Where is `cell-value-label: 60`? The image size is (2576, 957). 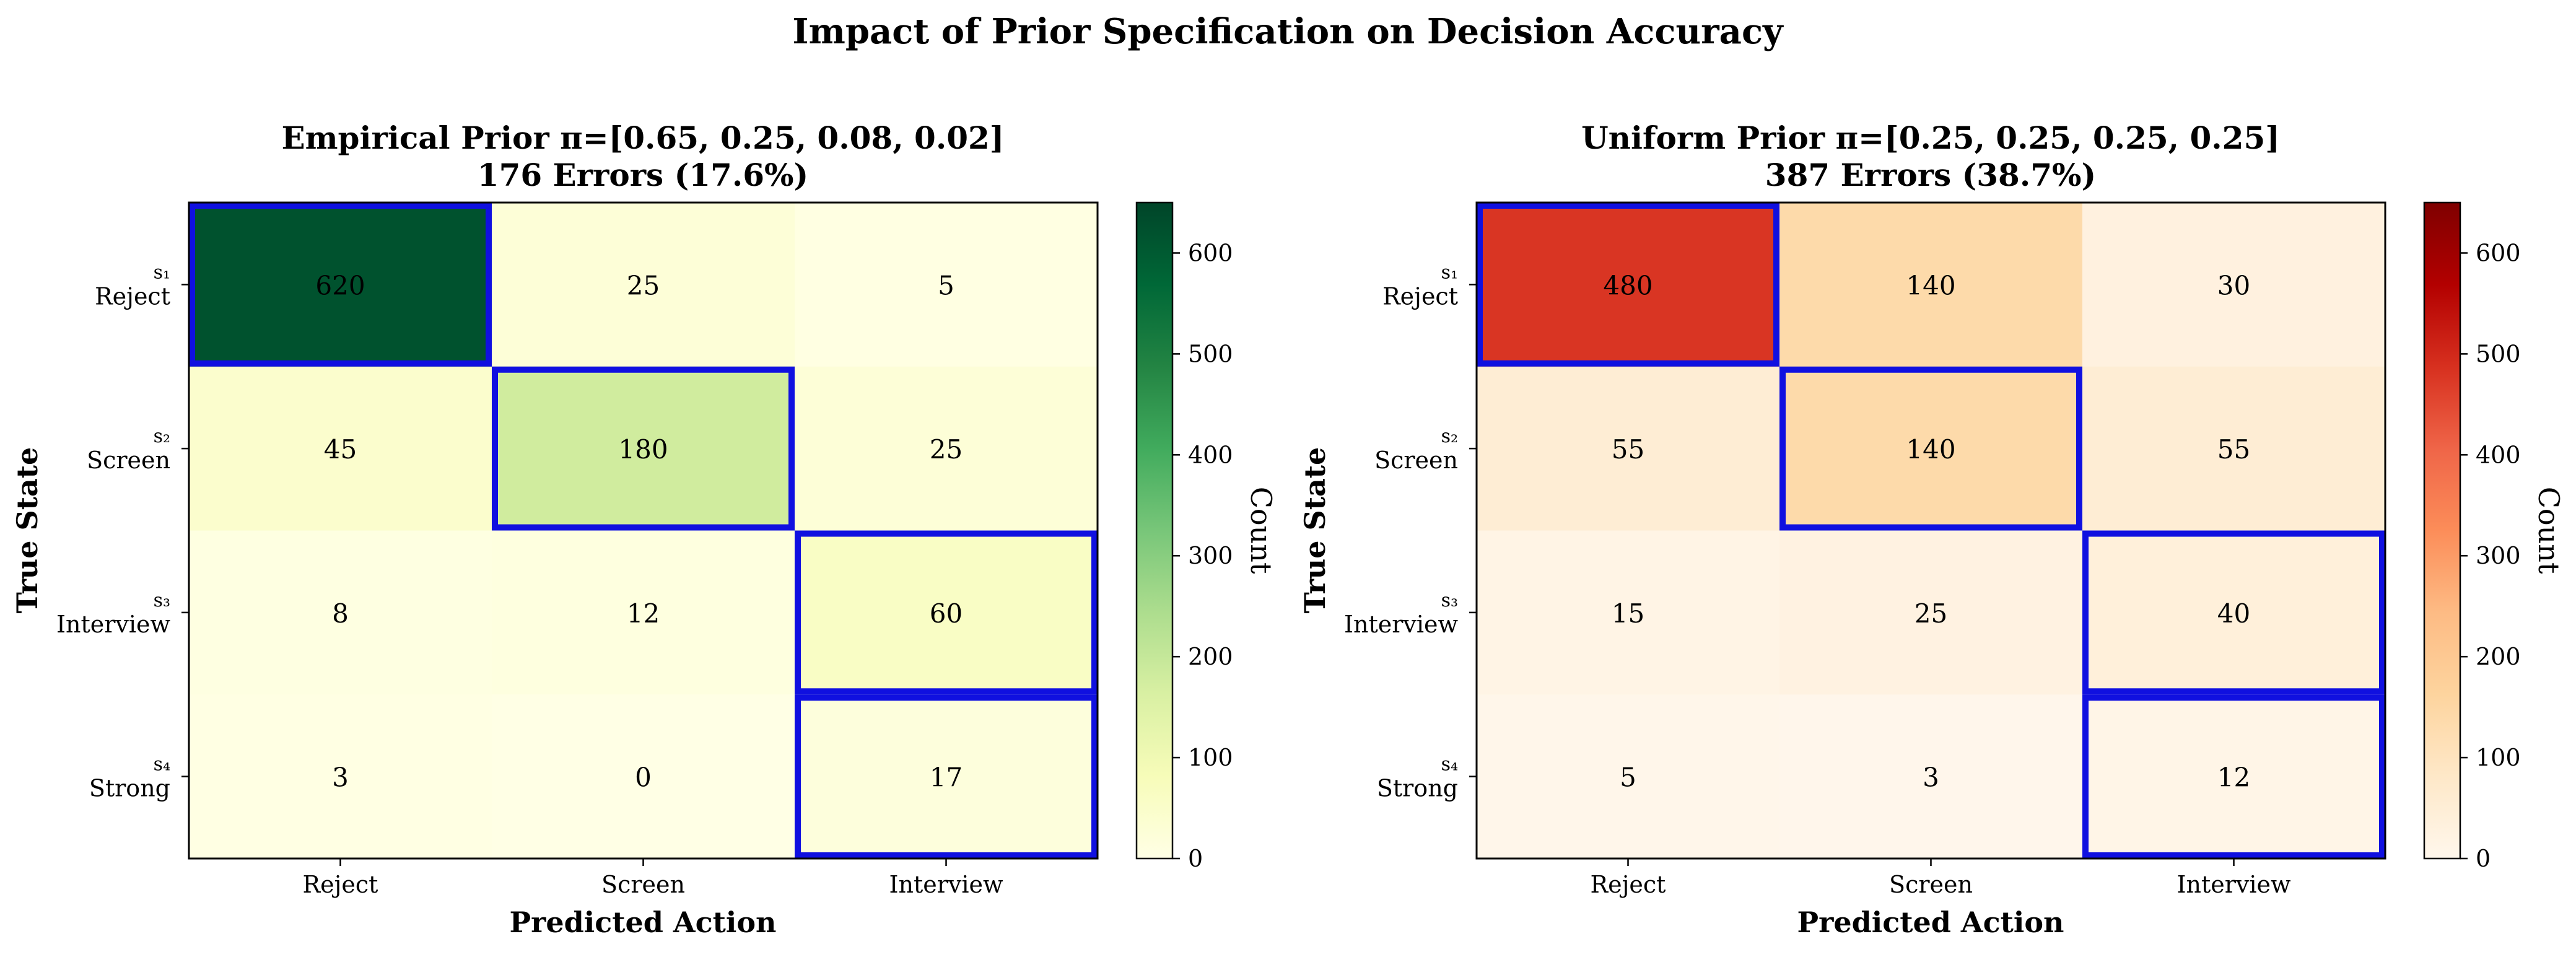
cell-value-label: 60 is located at coordinates (946, 613).